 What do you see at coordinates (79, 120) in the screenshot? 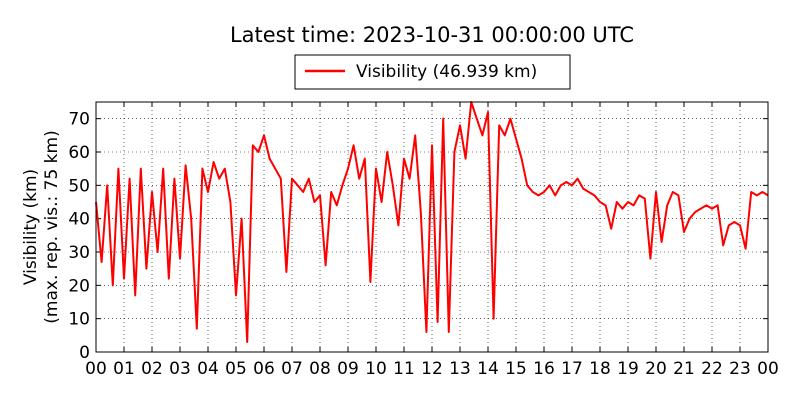
I see `y-tick-label: 70` at bounding box center [79, 120].